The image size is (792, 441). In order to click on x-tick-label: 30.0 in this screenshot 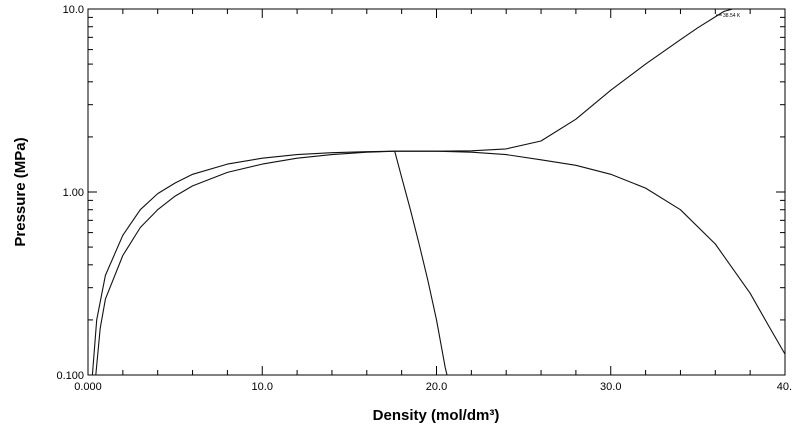, I will do `click(610, 387)`.